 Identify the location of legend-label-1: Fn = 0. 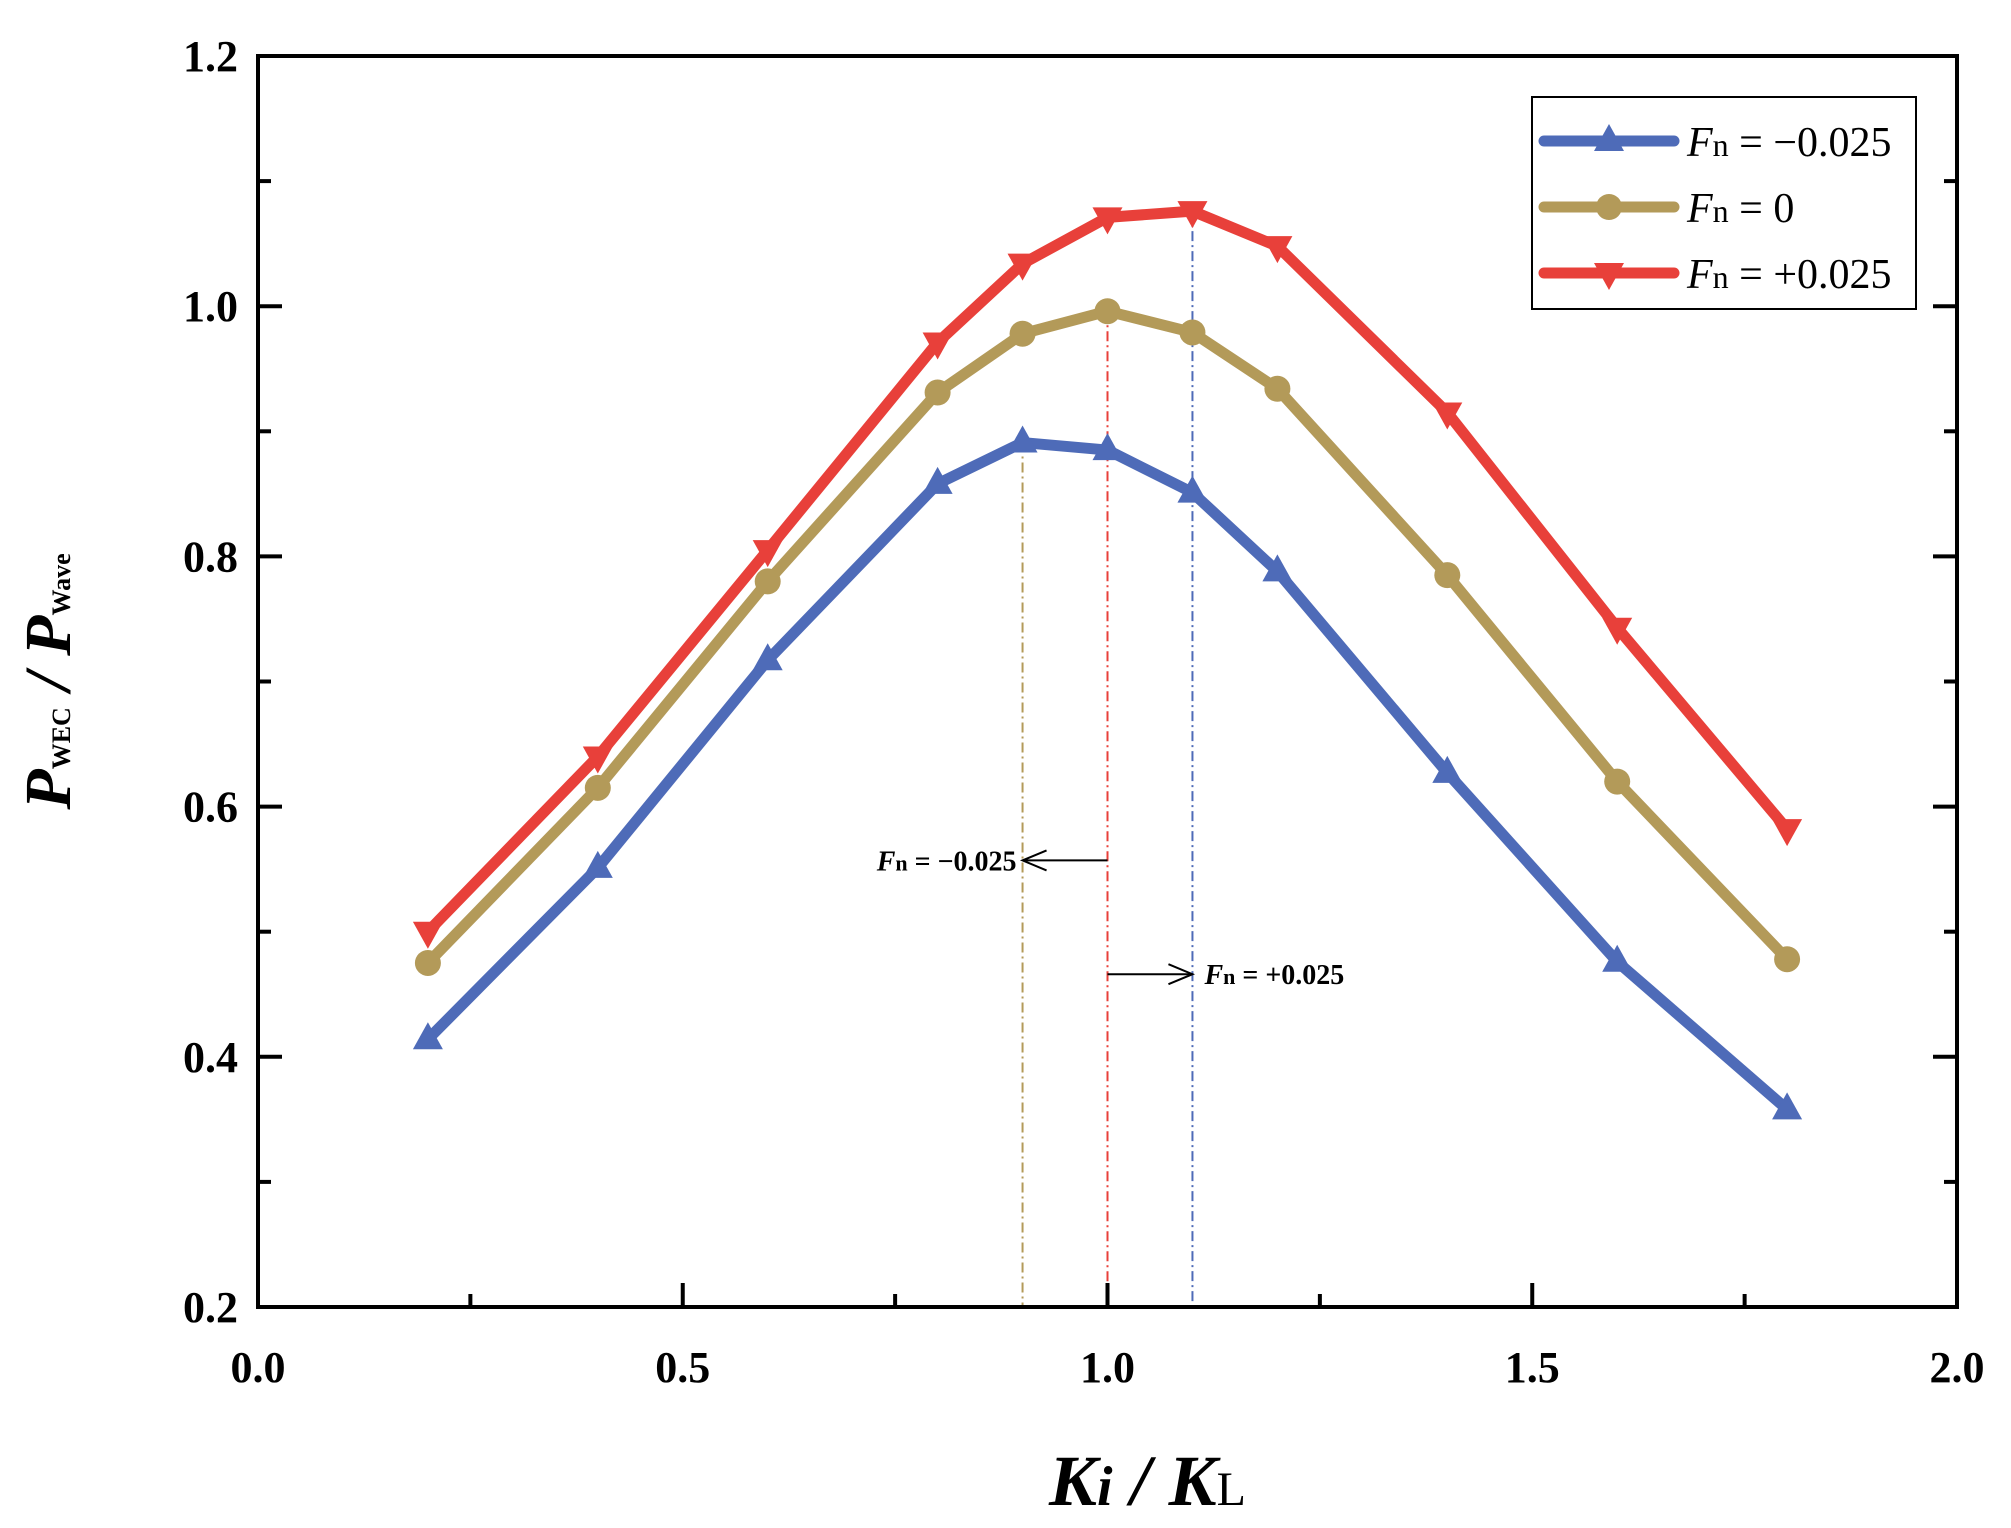
(1740, 209).